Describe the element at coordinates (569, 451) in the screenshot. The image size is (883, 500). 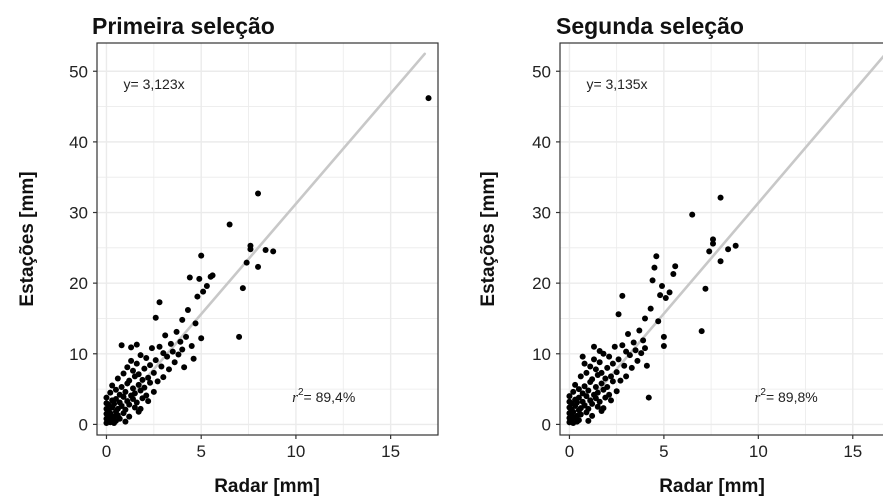
I see `x-tick-label: 0` at that location.